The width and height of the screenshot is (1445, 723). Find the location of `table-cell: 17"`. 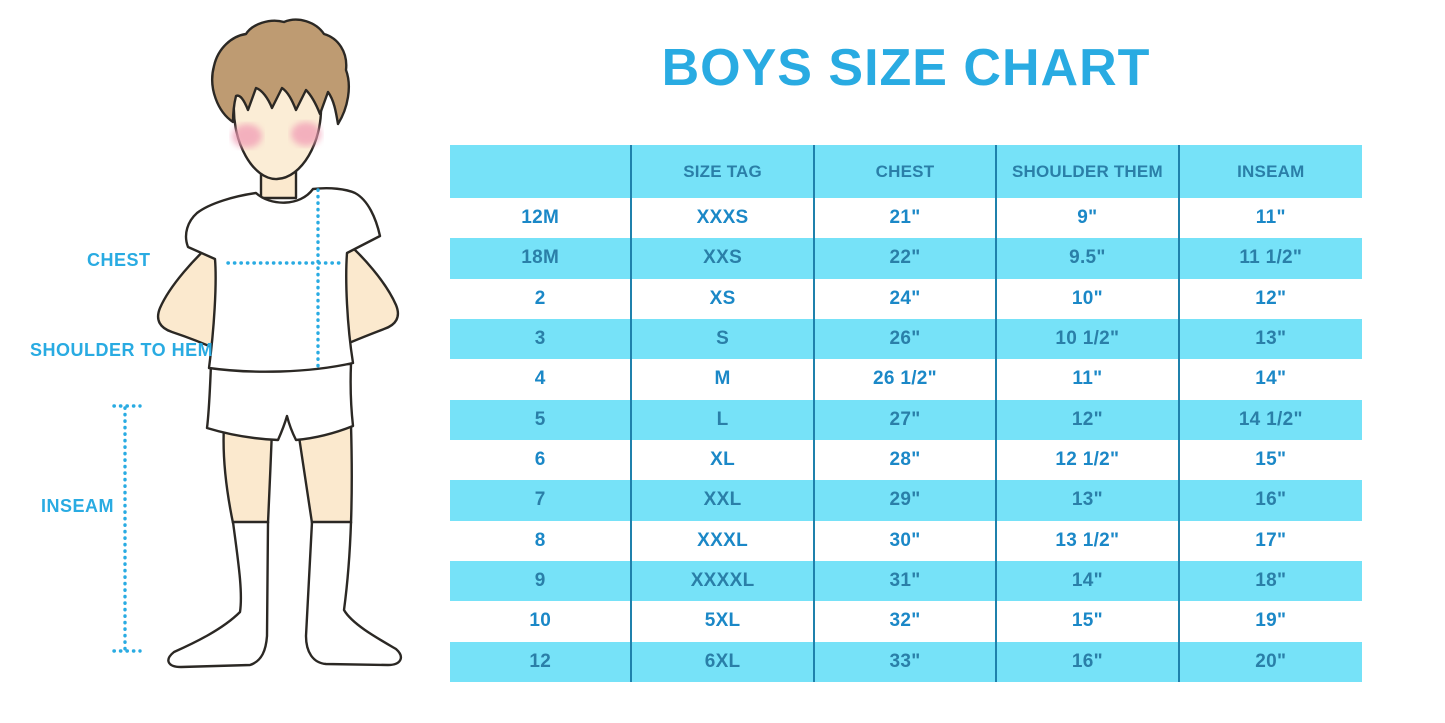

table-cell: 17" is located at coordinates (1271, 540).